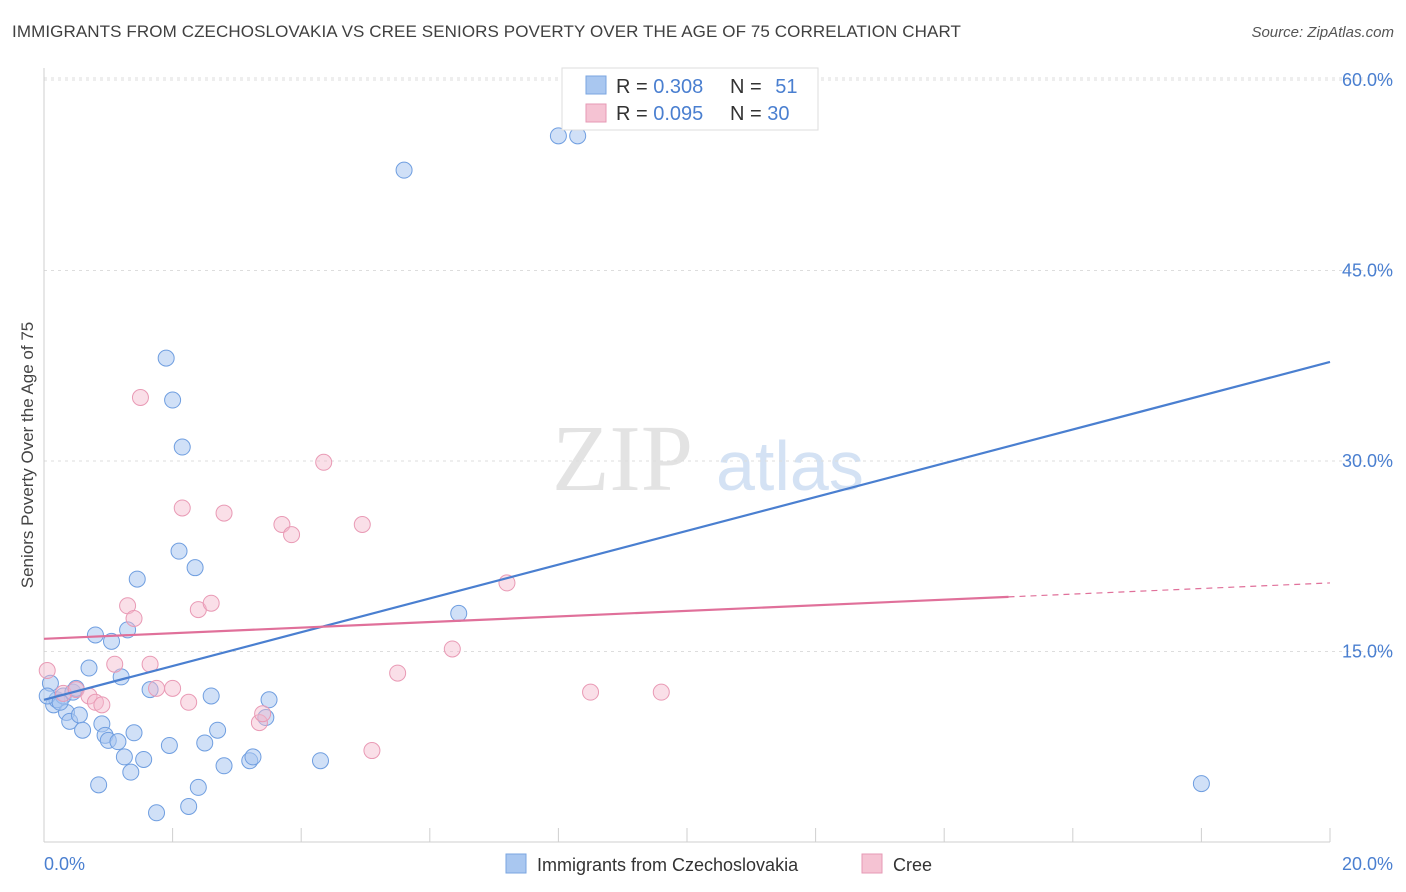  What do you see at coordinates (790, 466) in the screenshot?
I see `watermark-atlas: atlas` at bounding box center [790, 466].